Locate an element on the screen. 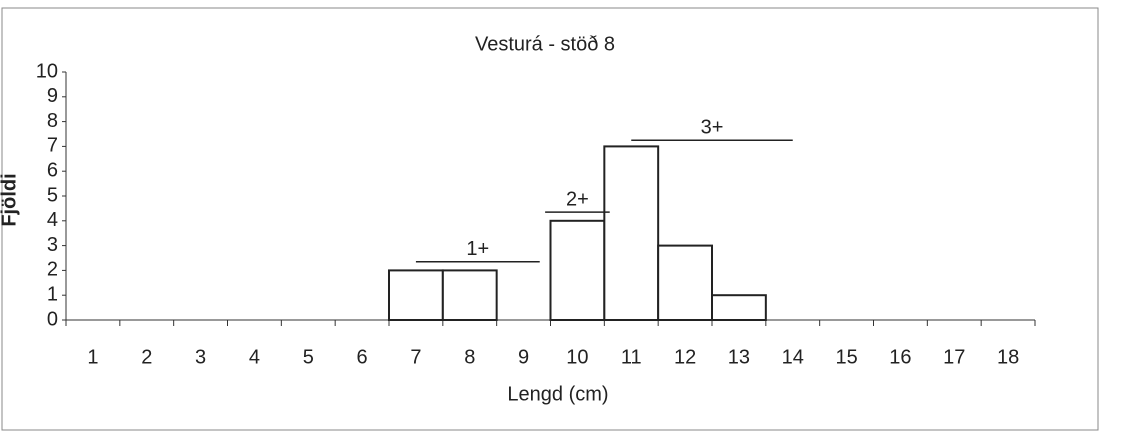 This screenshot has width=1128, height=434. x-tick-label: 4 is located at coordinates (254, 357).